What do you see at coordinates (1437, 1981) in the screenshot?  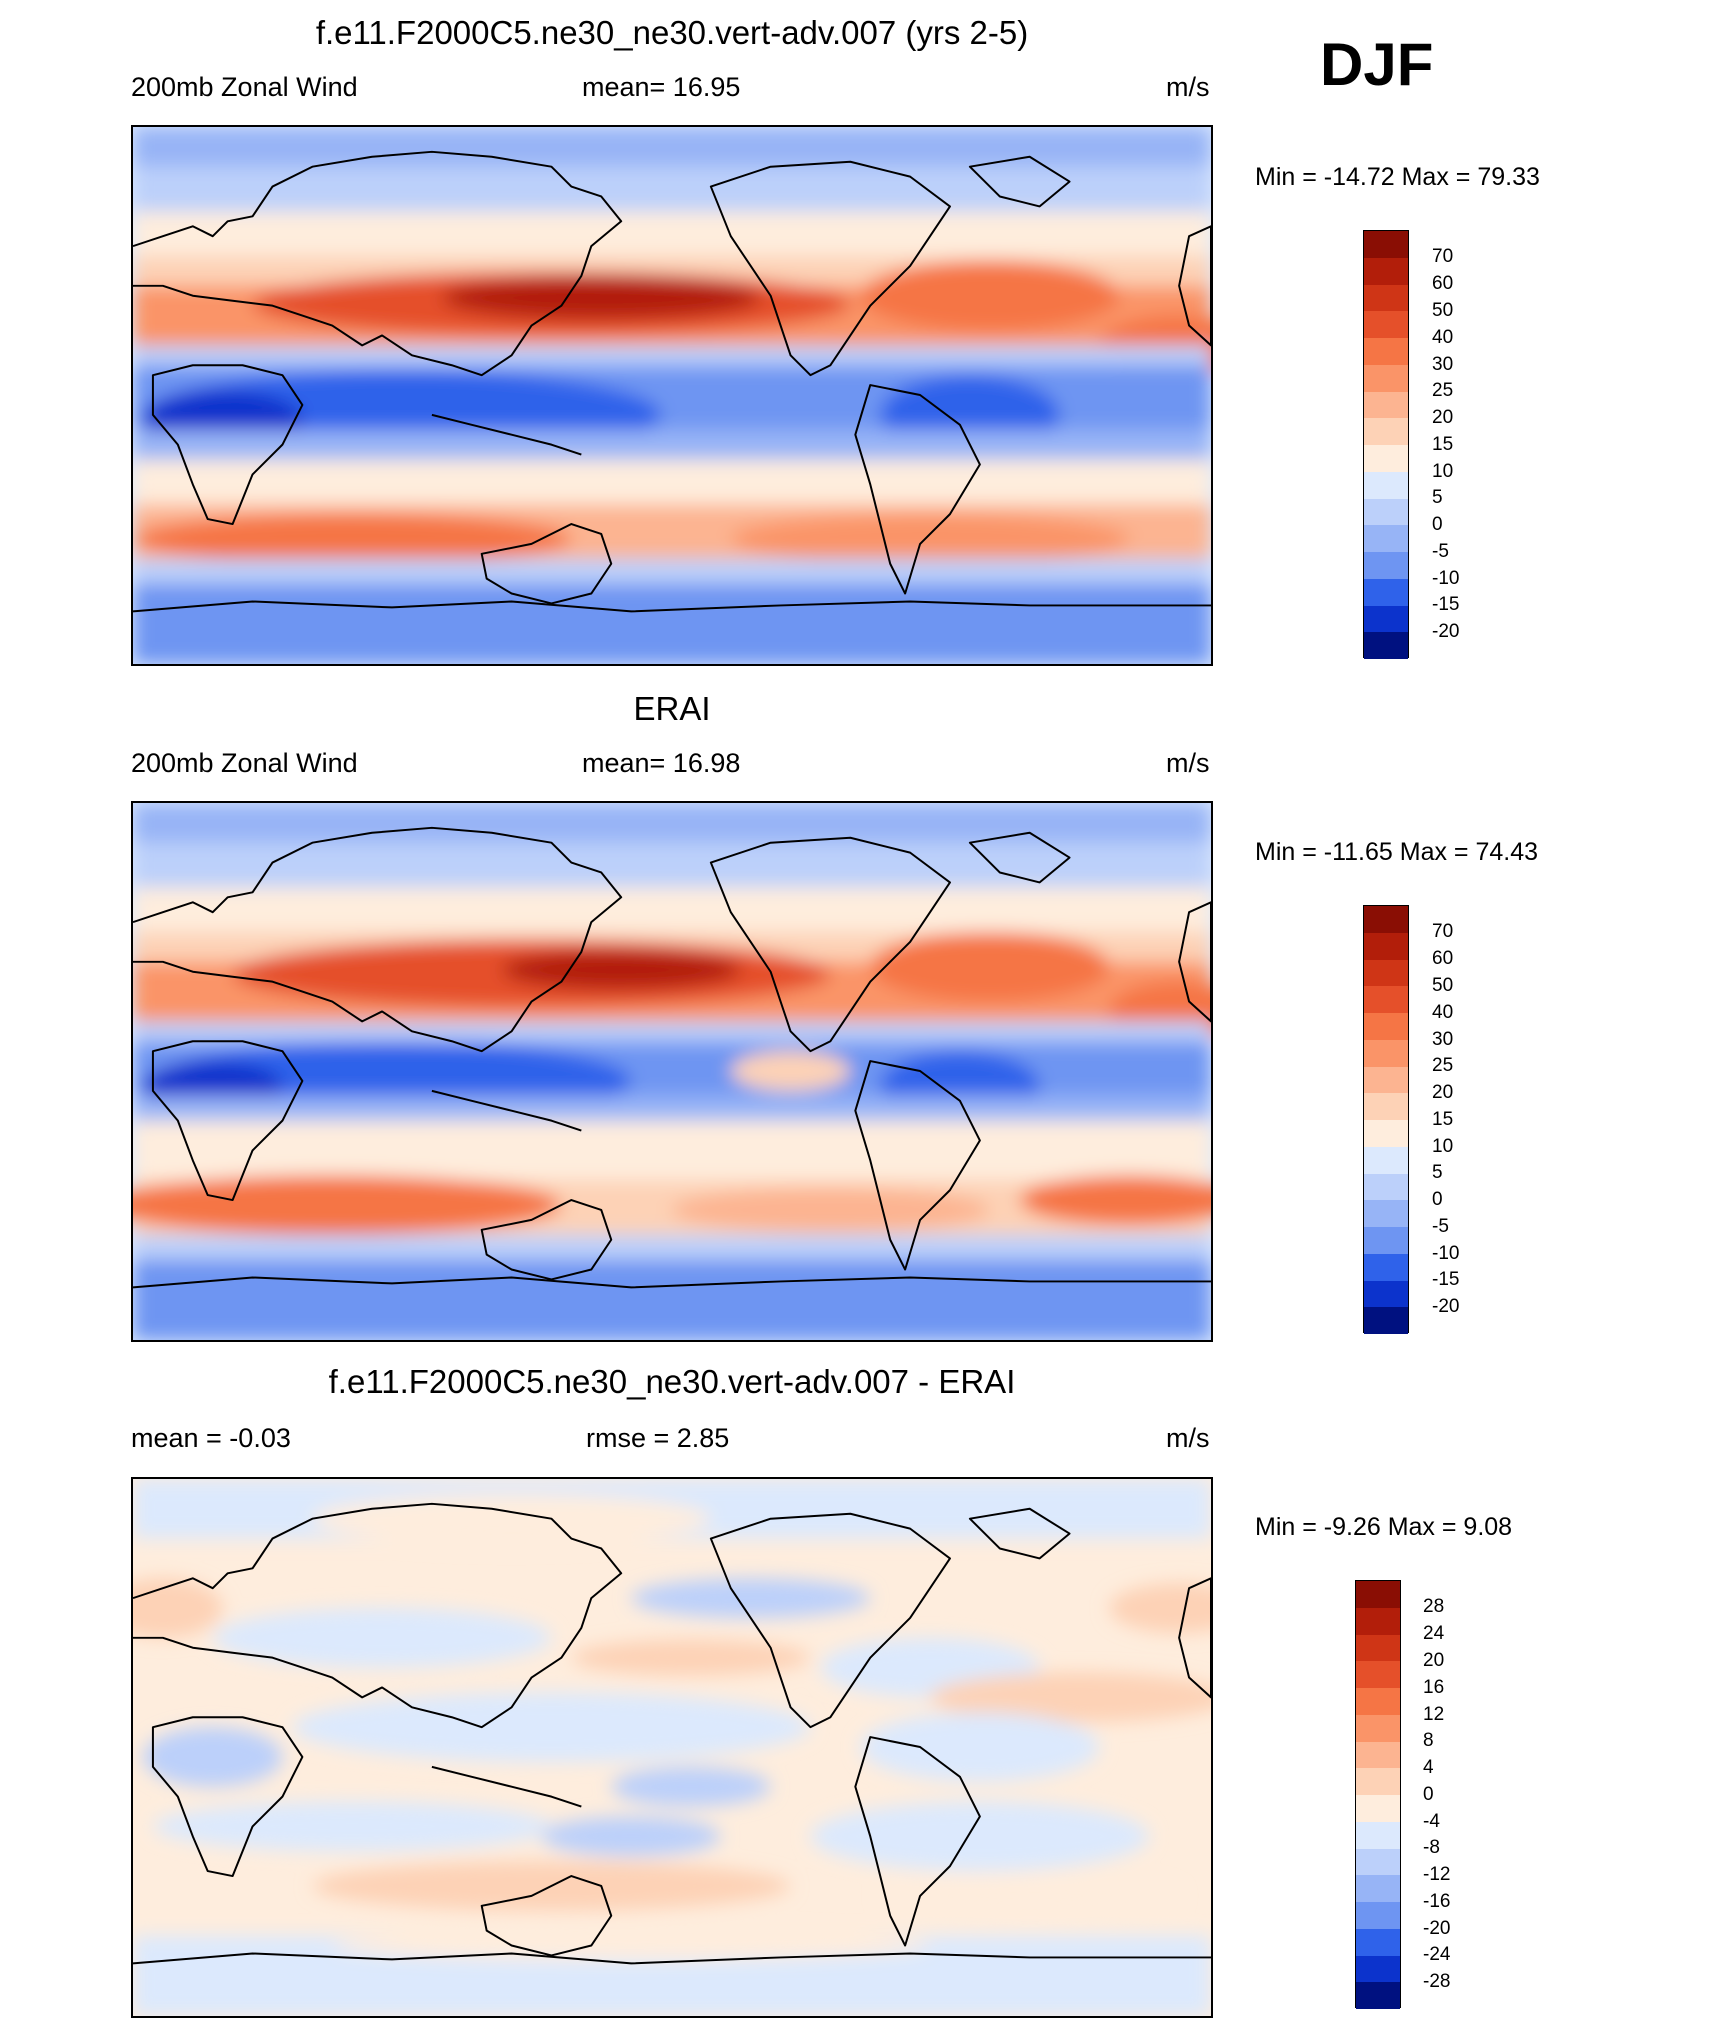 I see `colorbar-tick: -28` at bounding box center [1437, 1981].